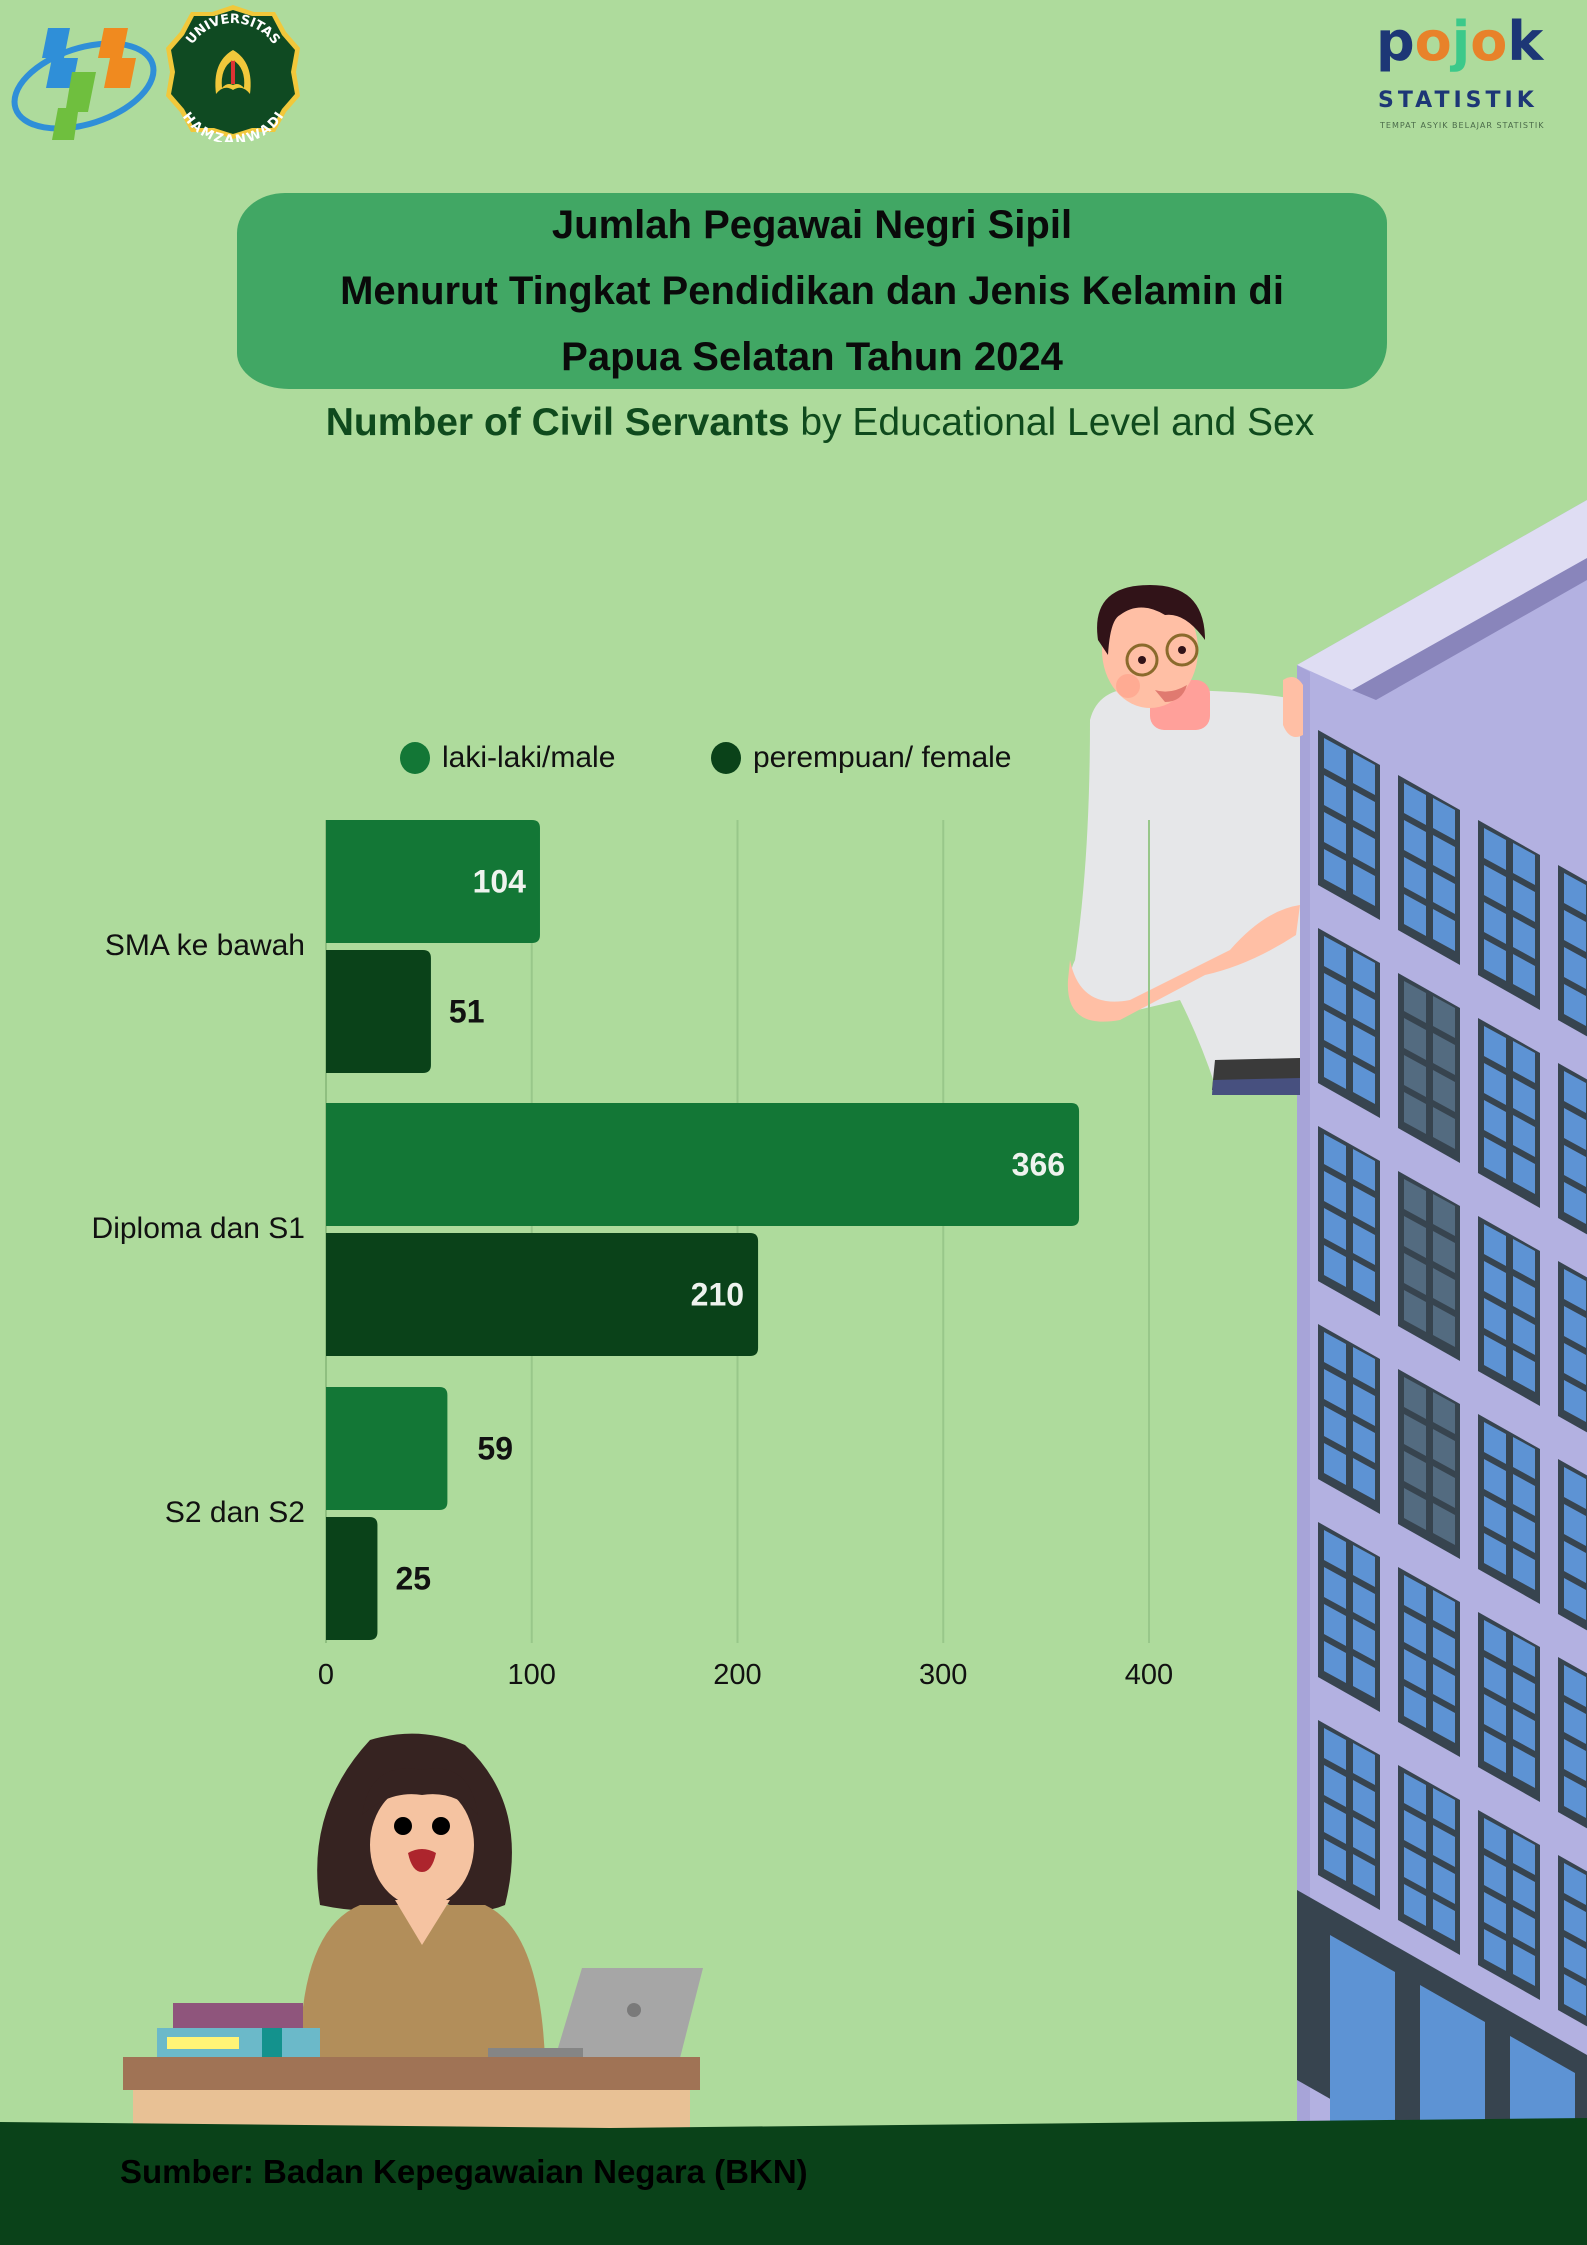 The height and width of the screenshot is (2245, 1587). I want to click on pojok-wordmark: pojok, so click(1459, 42).